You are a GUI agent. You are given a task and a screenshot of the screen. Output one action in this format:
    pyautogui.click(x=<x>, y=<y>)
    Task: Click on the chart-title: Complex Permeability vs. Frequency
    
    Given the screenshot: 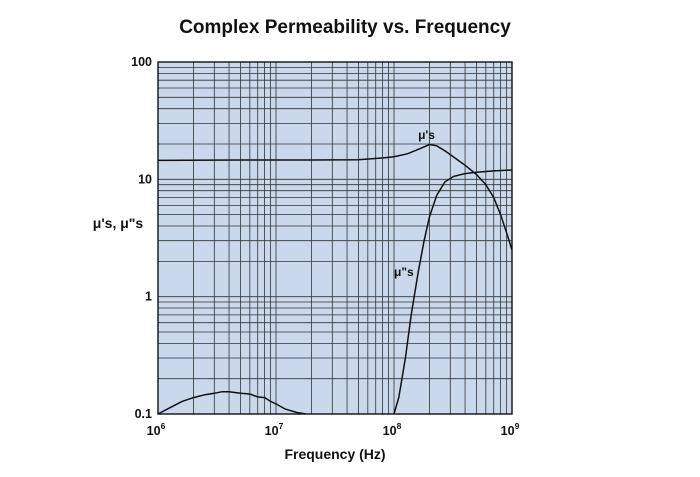 What is the action you would take?
    pyautogui.click(x=345, y=27)
    